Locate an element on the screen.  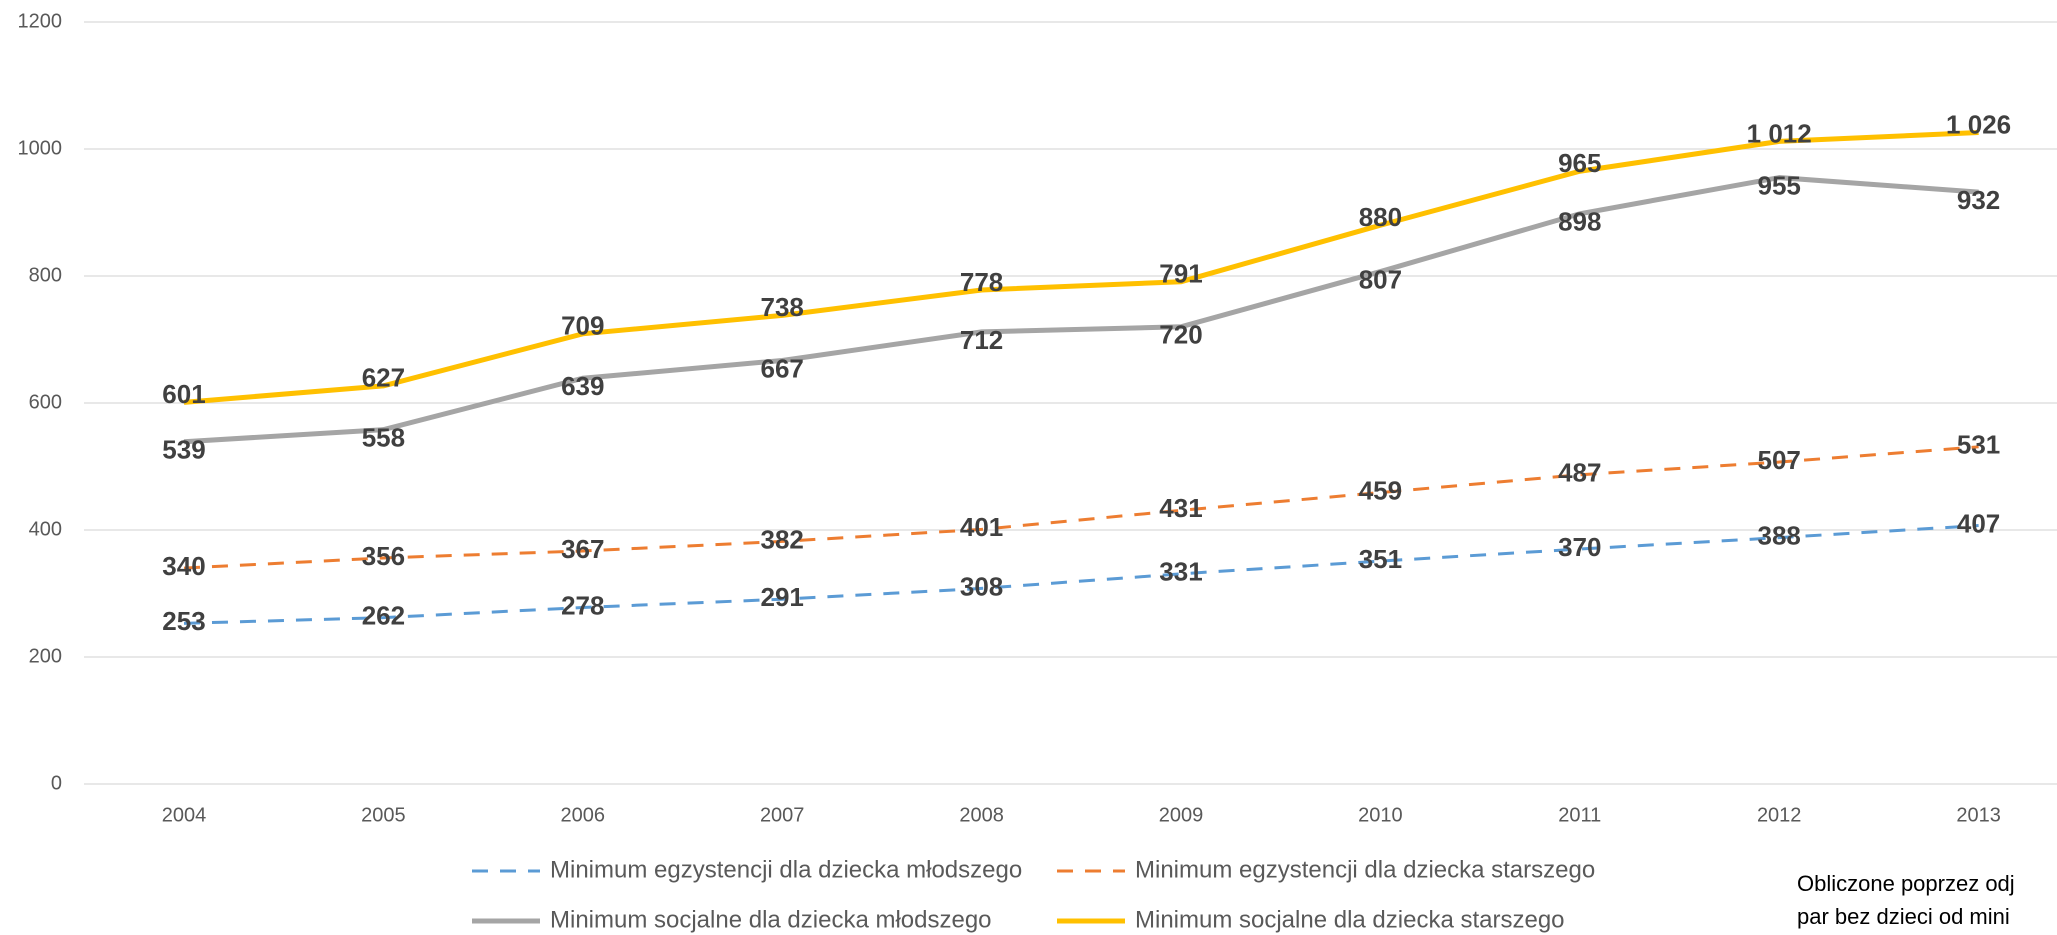
x-tick-label: 2009 is located at coordinates (1181, 815).